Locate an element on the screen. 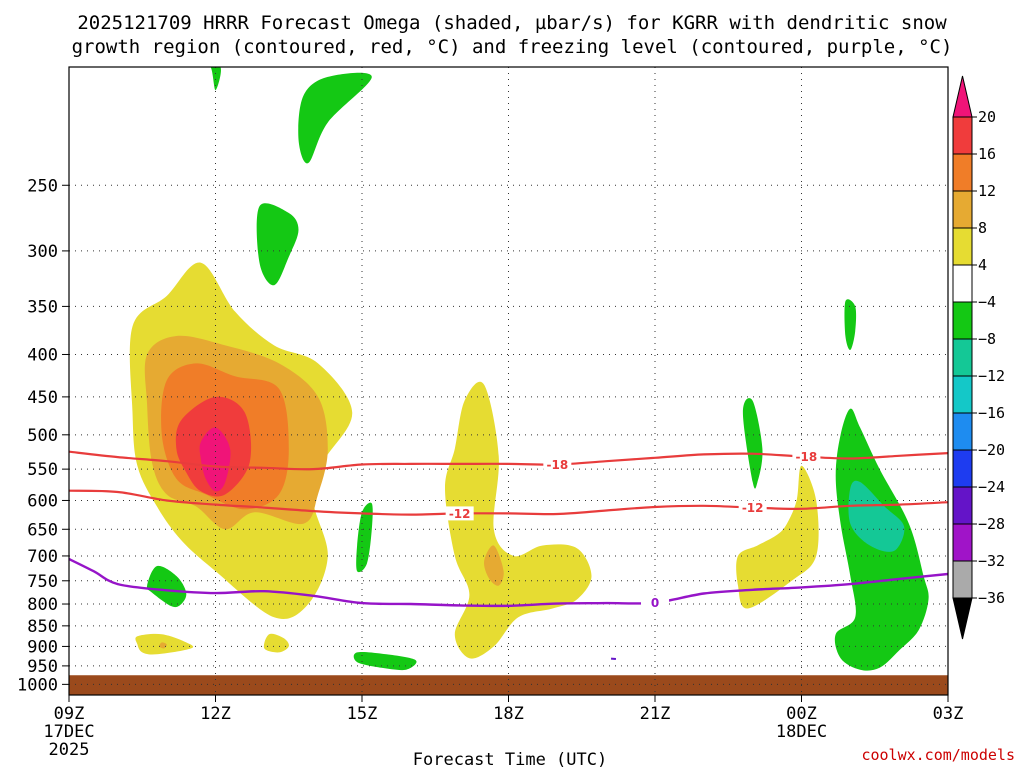 This screenshot has width=1024, height=768. colorbar-legend: 20 16 12 8 4 −4 −8 −12 −16 −20 −24 −28 −32 −36 is located at coordinates (978, 357).